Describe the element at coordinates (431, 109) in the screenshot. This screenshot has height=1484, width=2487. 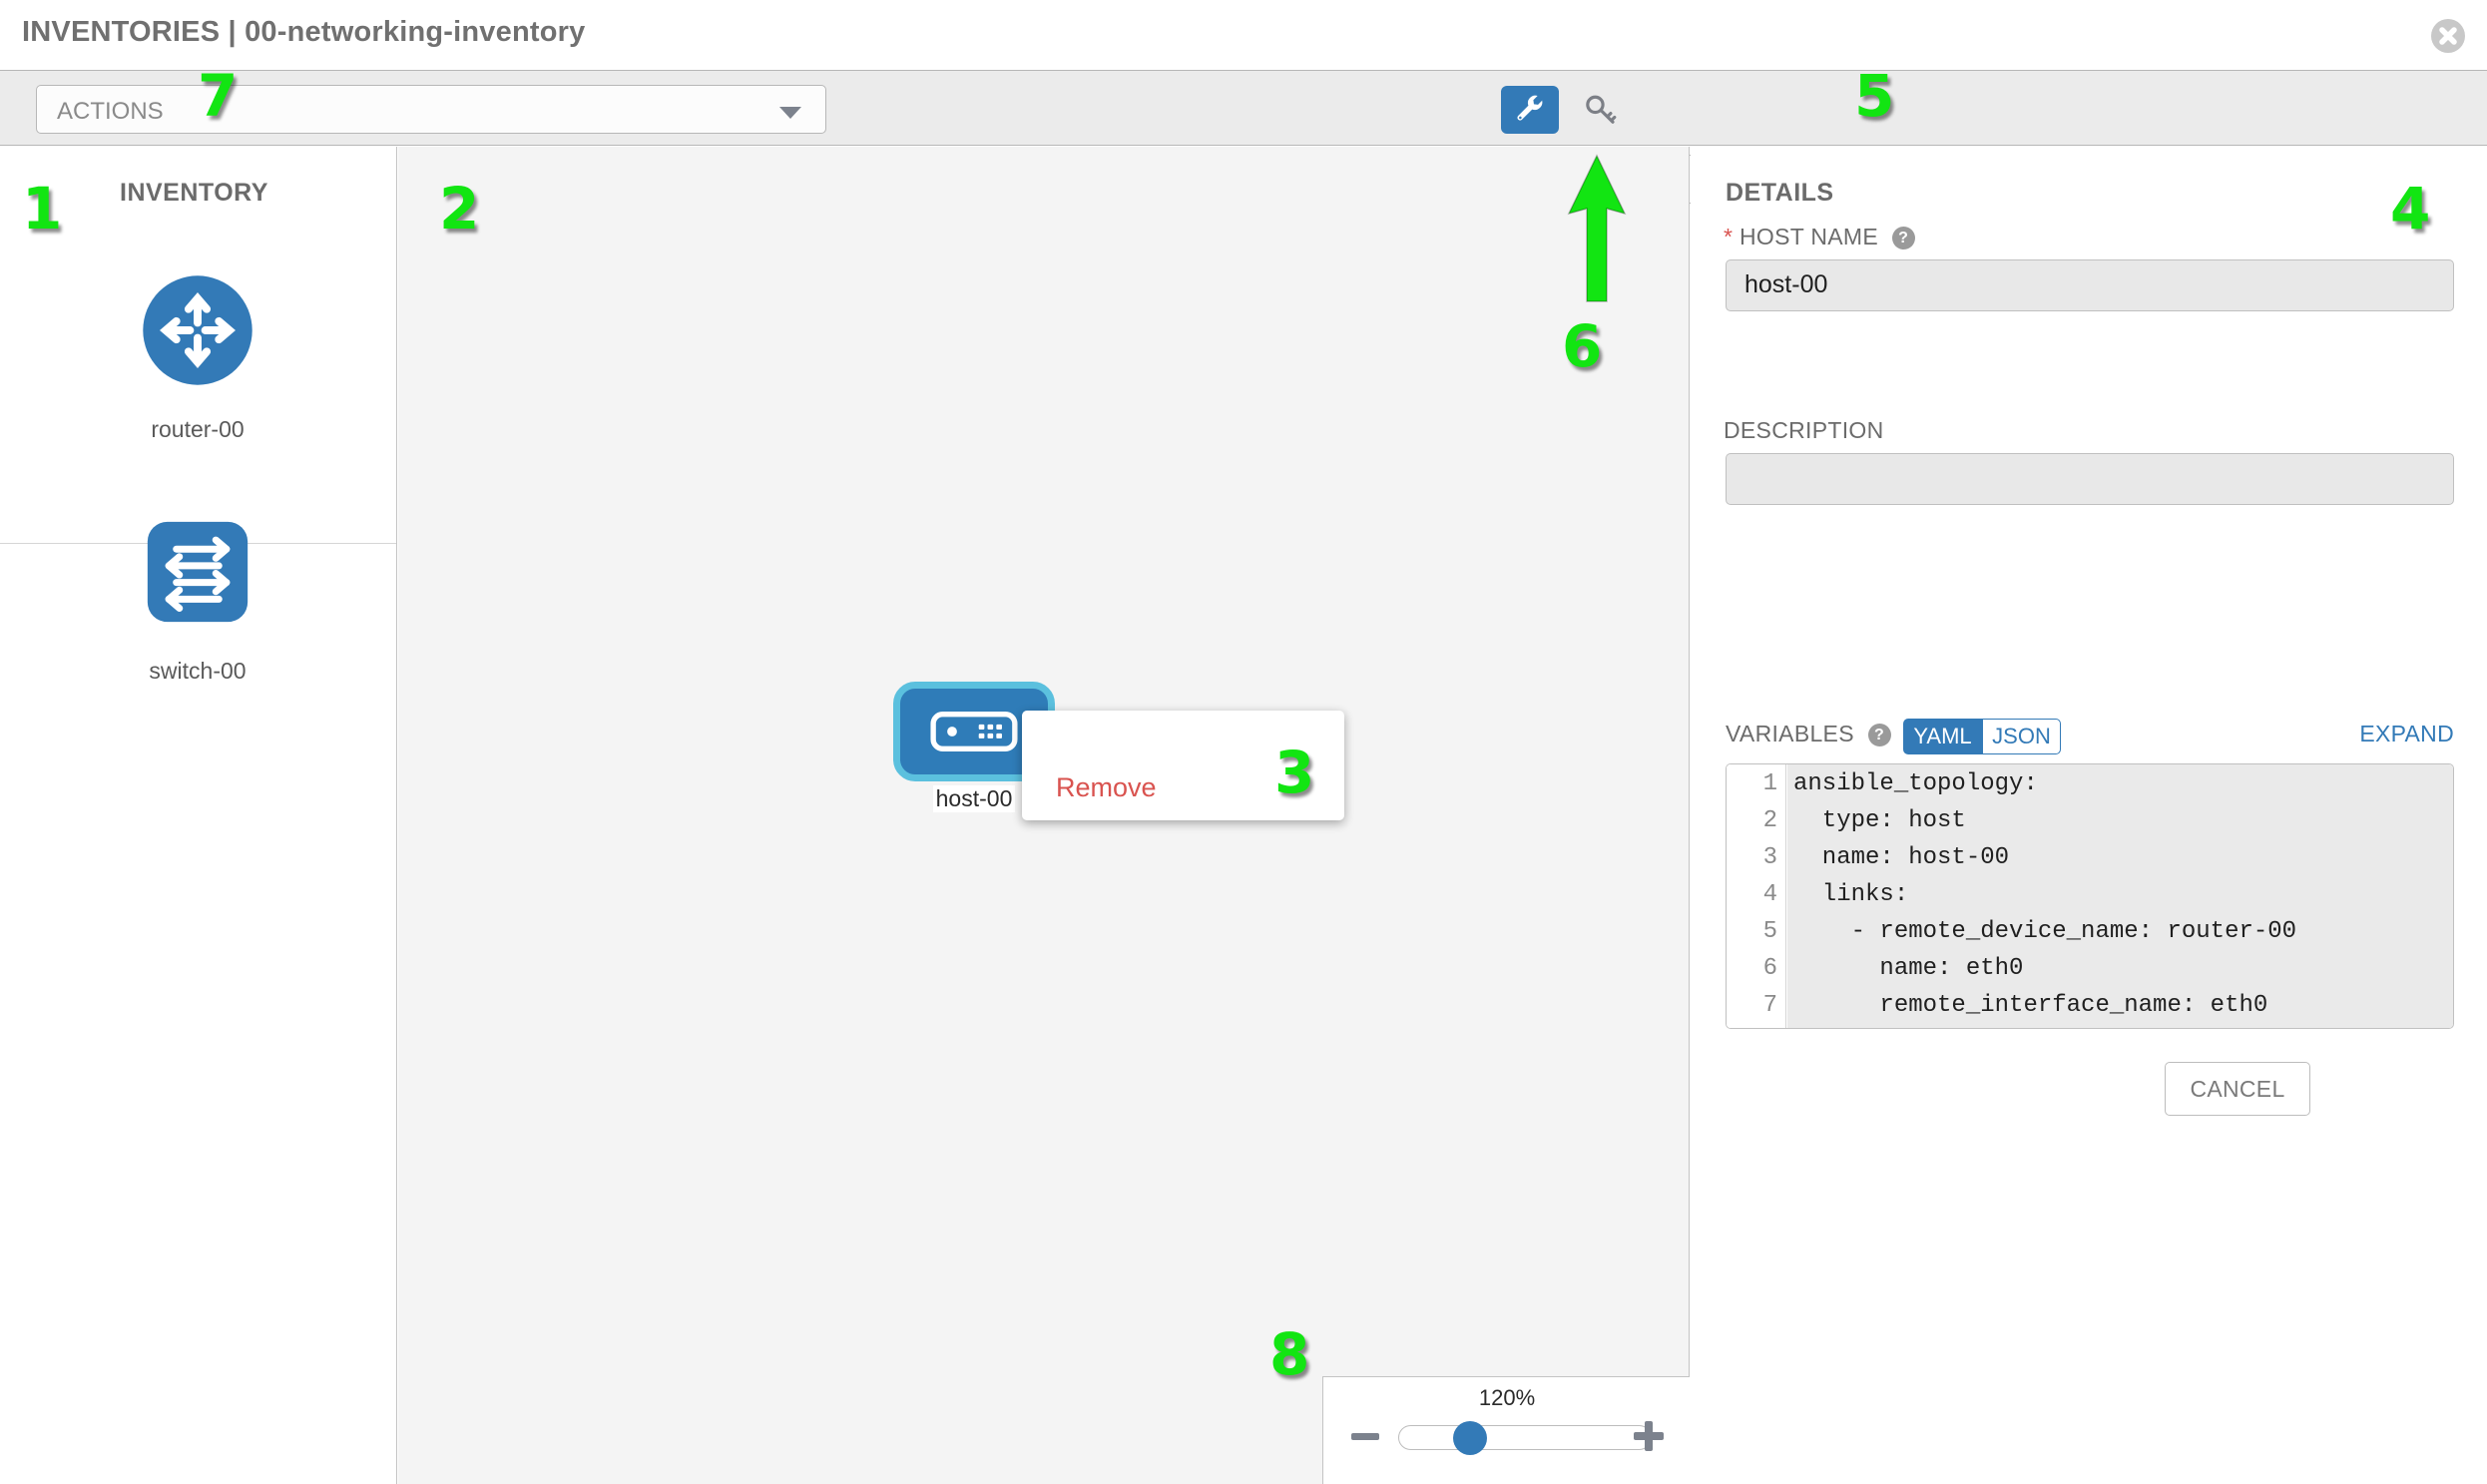
I see `actions-dropdown: ACTIONS` at that location.